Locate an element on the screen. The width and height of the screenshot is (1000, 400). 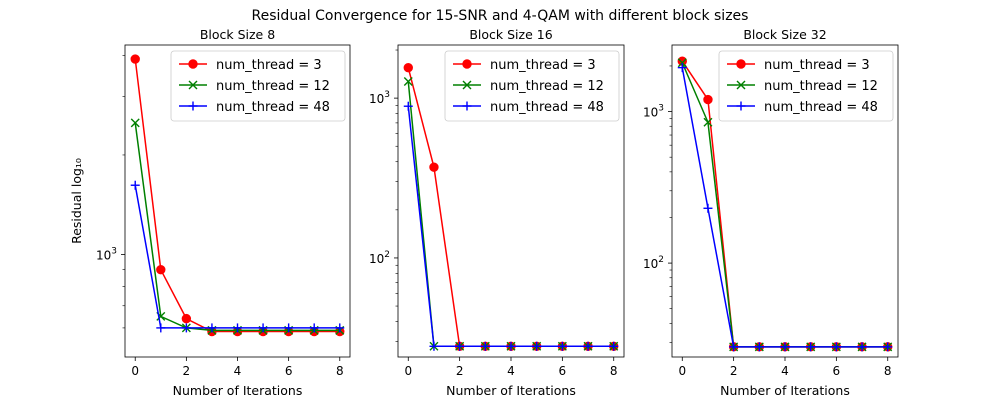
subplot-title: Block Size 8 is located at coordinates (237, 34).